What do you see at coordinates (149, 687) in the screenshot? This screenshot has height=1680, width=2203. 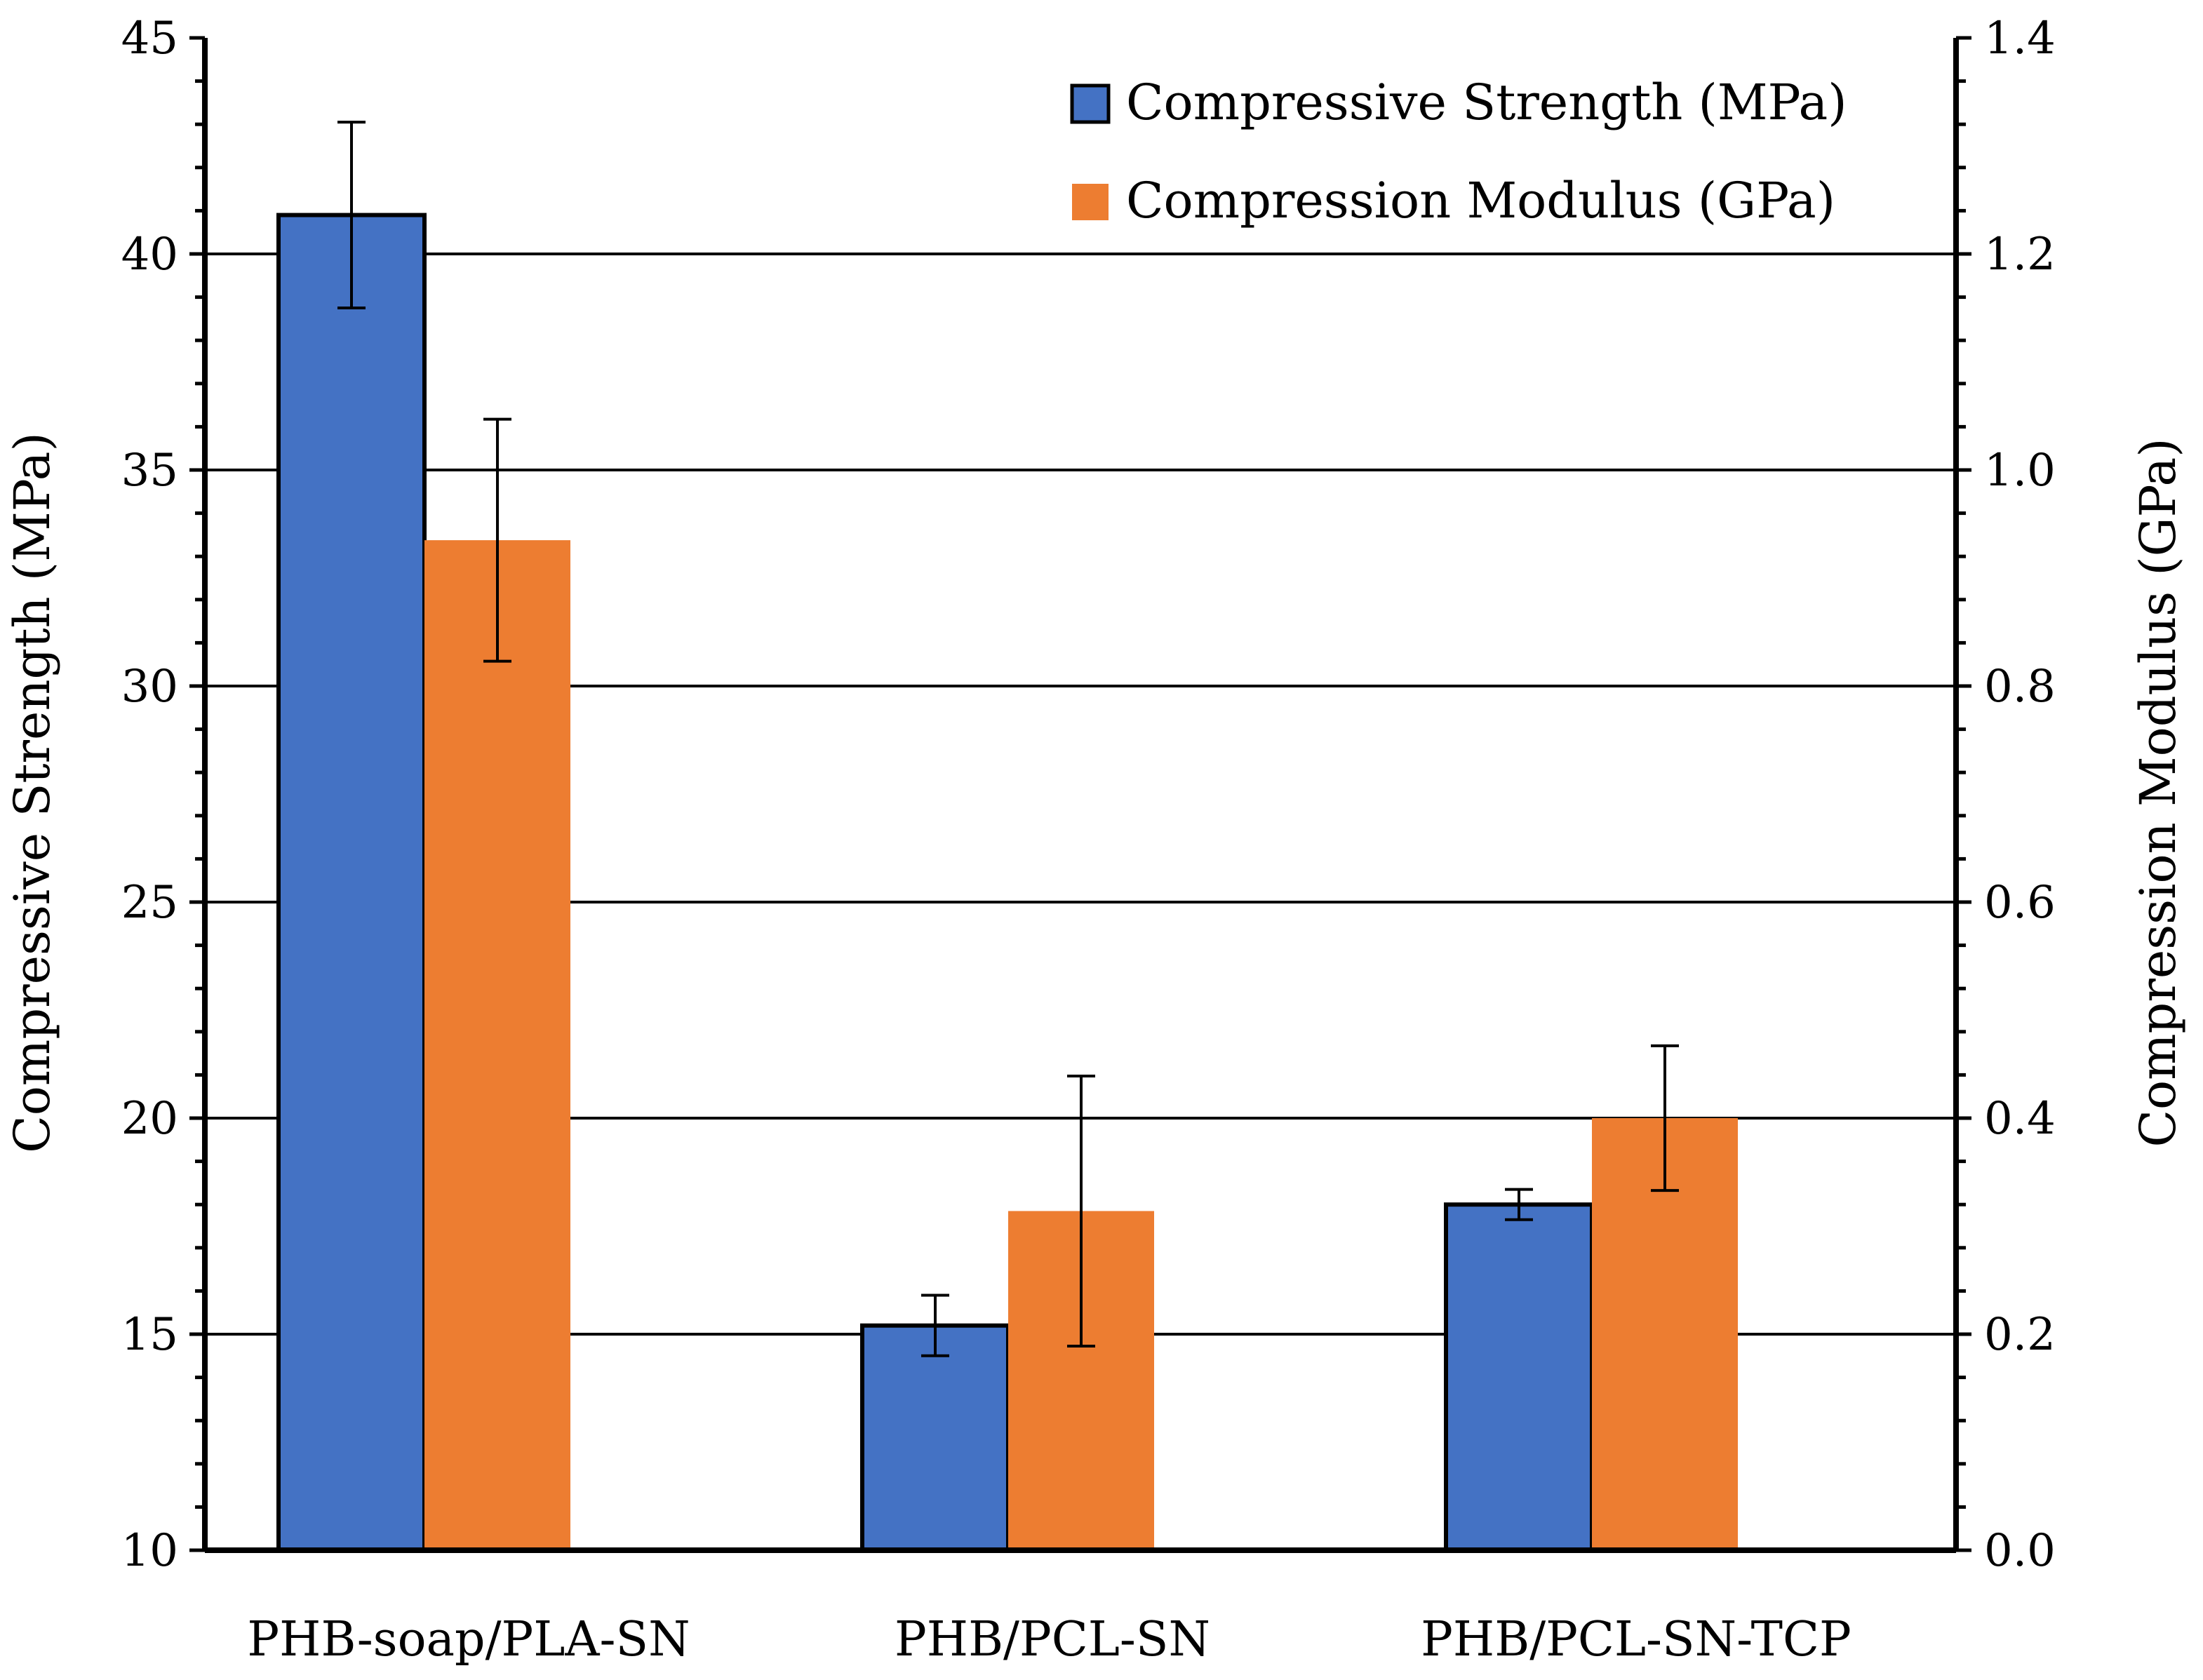 I see `left-tick-label-4: 30` at bounding box center [149, 687].